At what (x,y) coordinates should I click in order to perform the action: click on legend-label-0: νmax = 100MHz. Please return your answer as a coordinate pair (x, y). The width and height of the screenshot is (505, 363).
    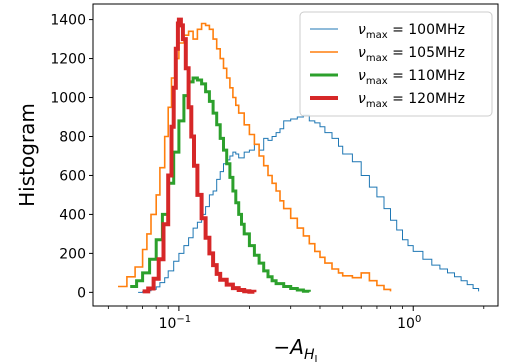
    Looking at the image, I should click on (411, 31).